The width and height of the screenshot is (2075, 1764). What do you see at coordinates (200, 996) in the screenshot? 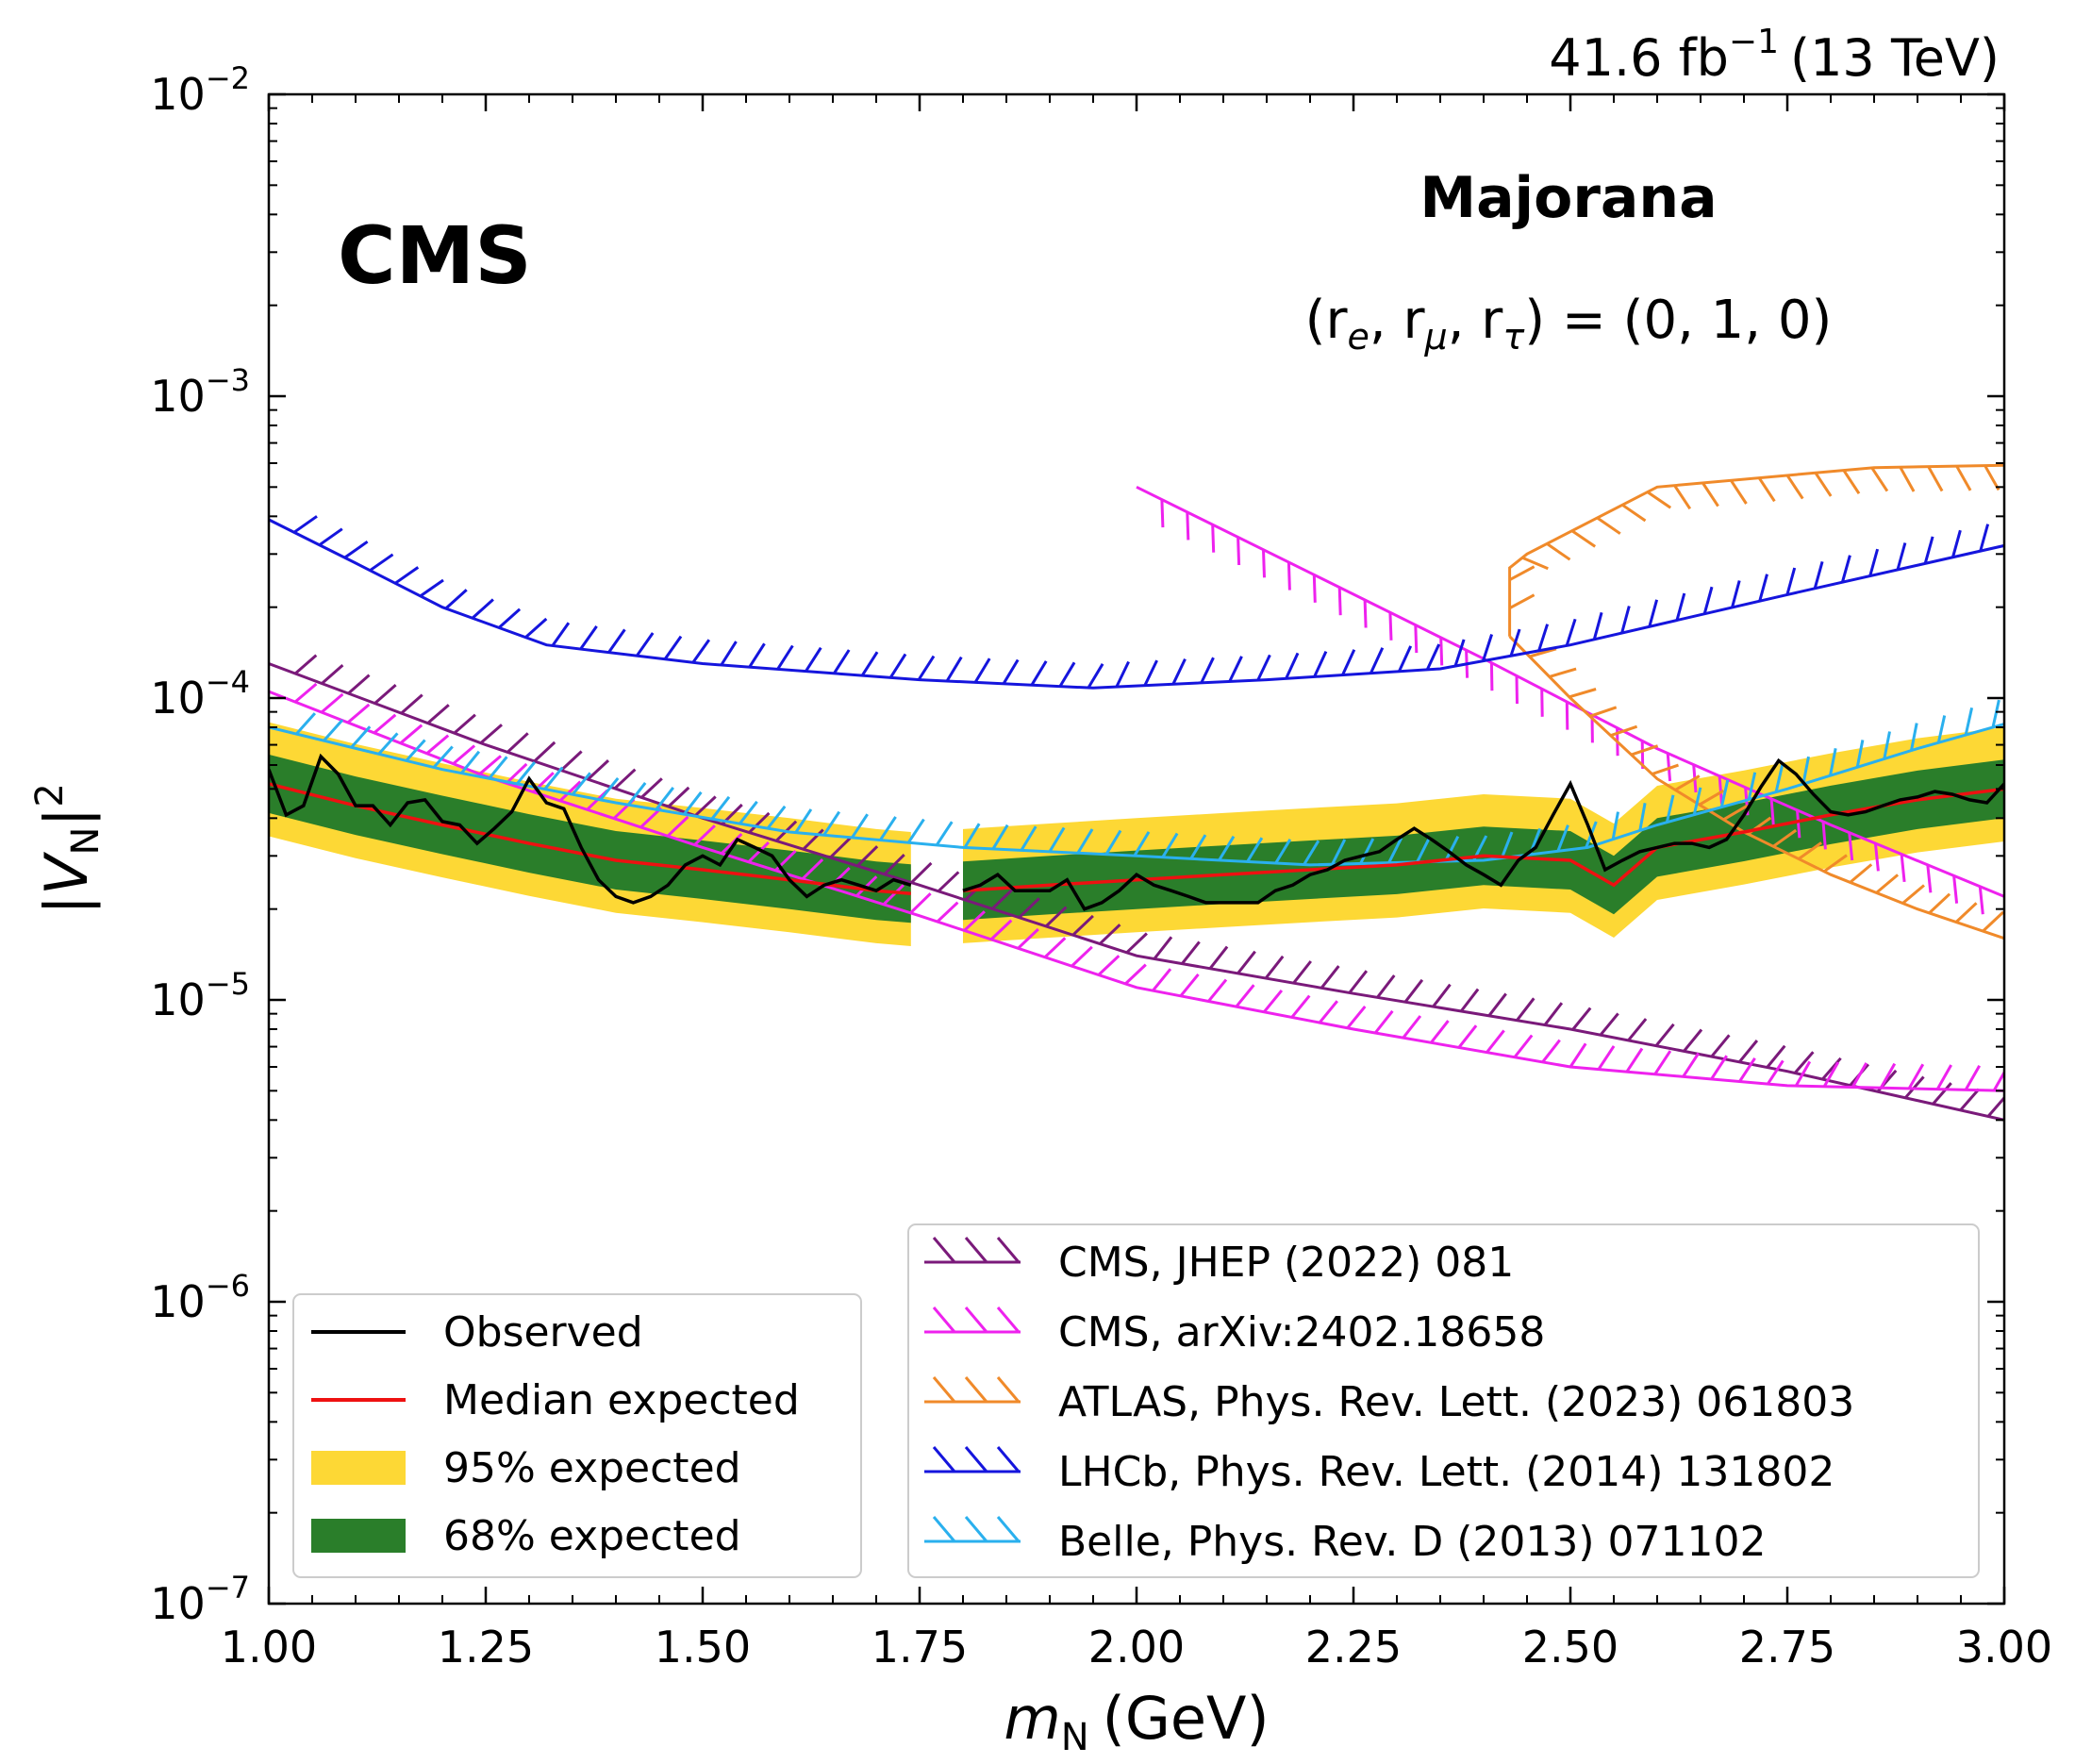
I see `y-tick-label: 10⁻⁵` at bounding box center [200, 996].